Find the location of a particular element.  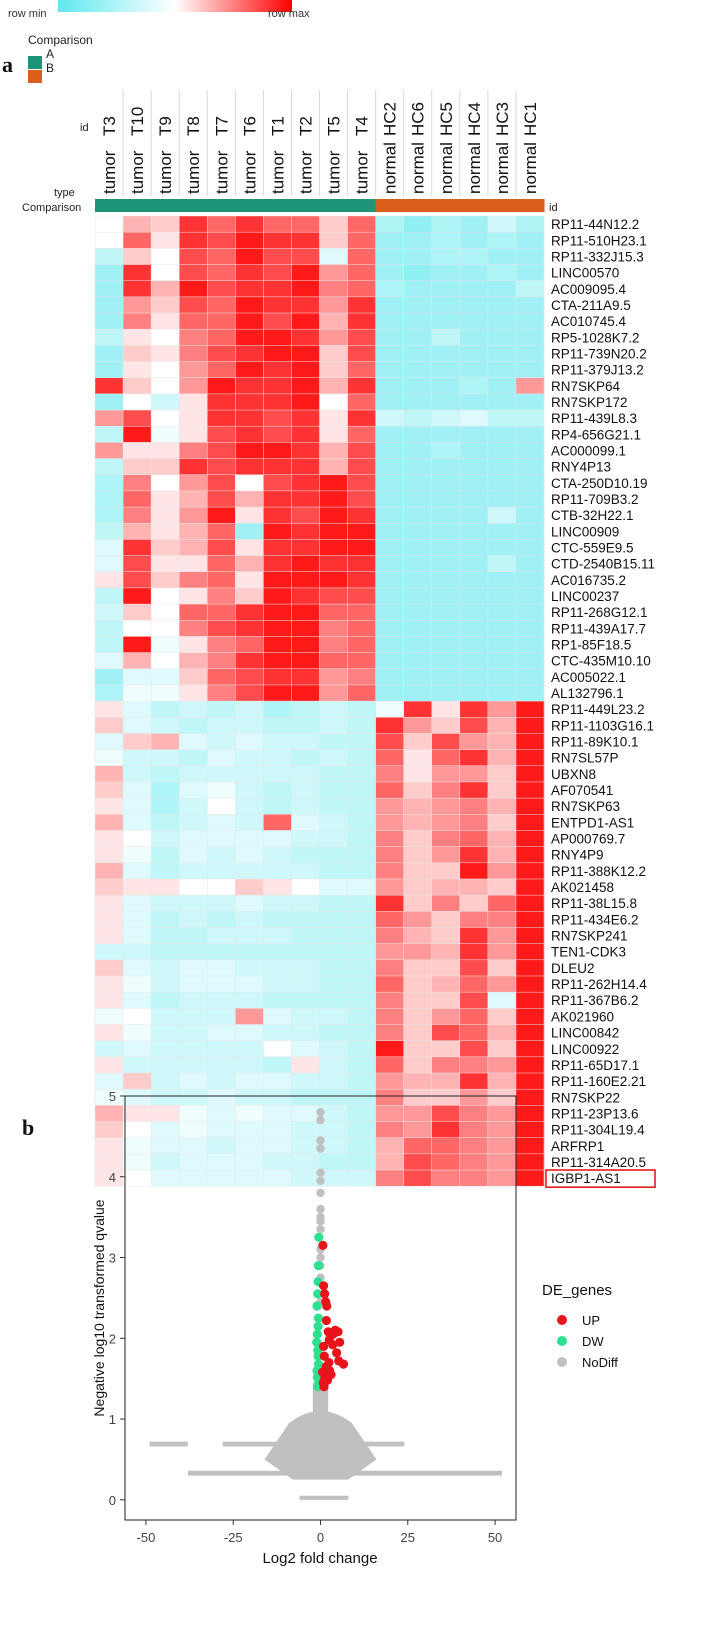

row-label: RN7SKP172 is located at coordinates (589, 402).